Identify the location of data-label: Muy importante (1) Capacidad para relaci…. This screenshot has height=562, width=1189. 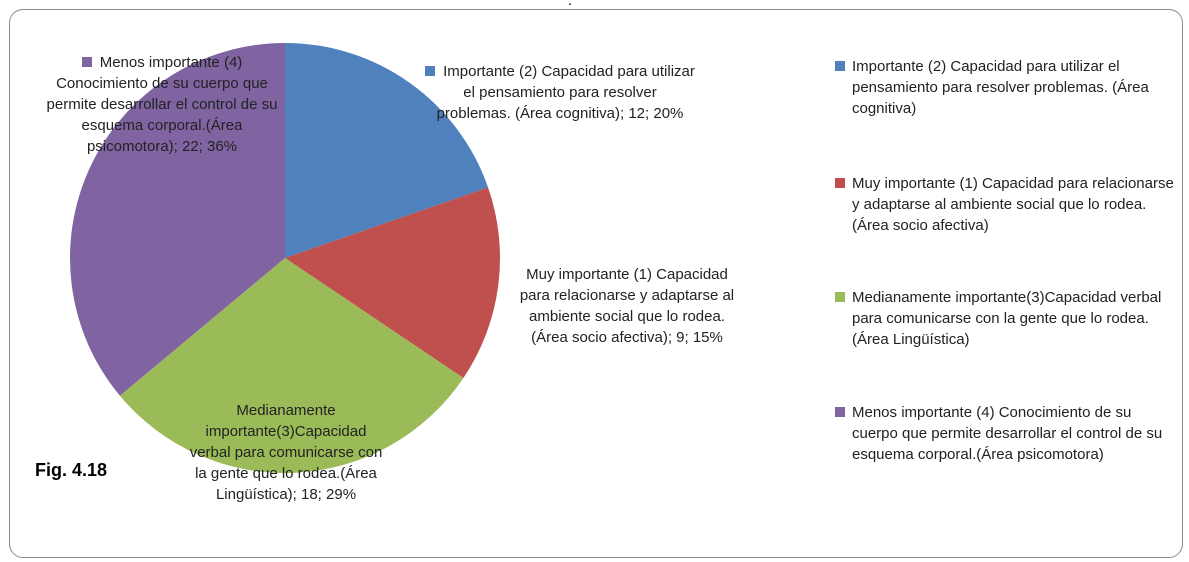
(627, 306).